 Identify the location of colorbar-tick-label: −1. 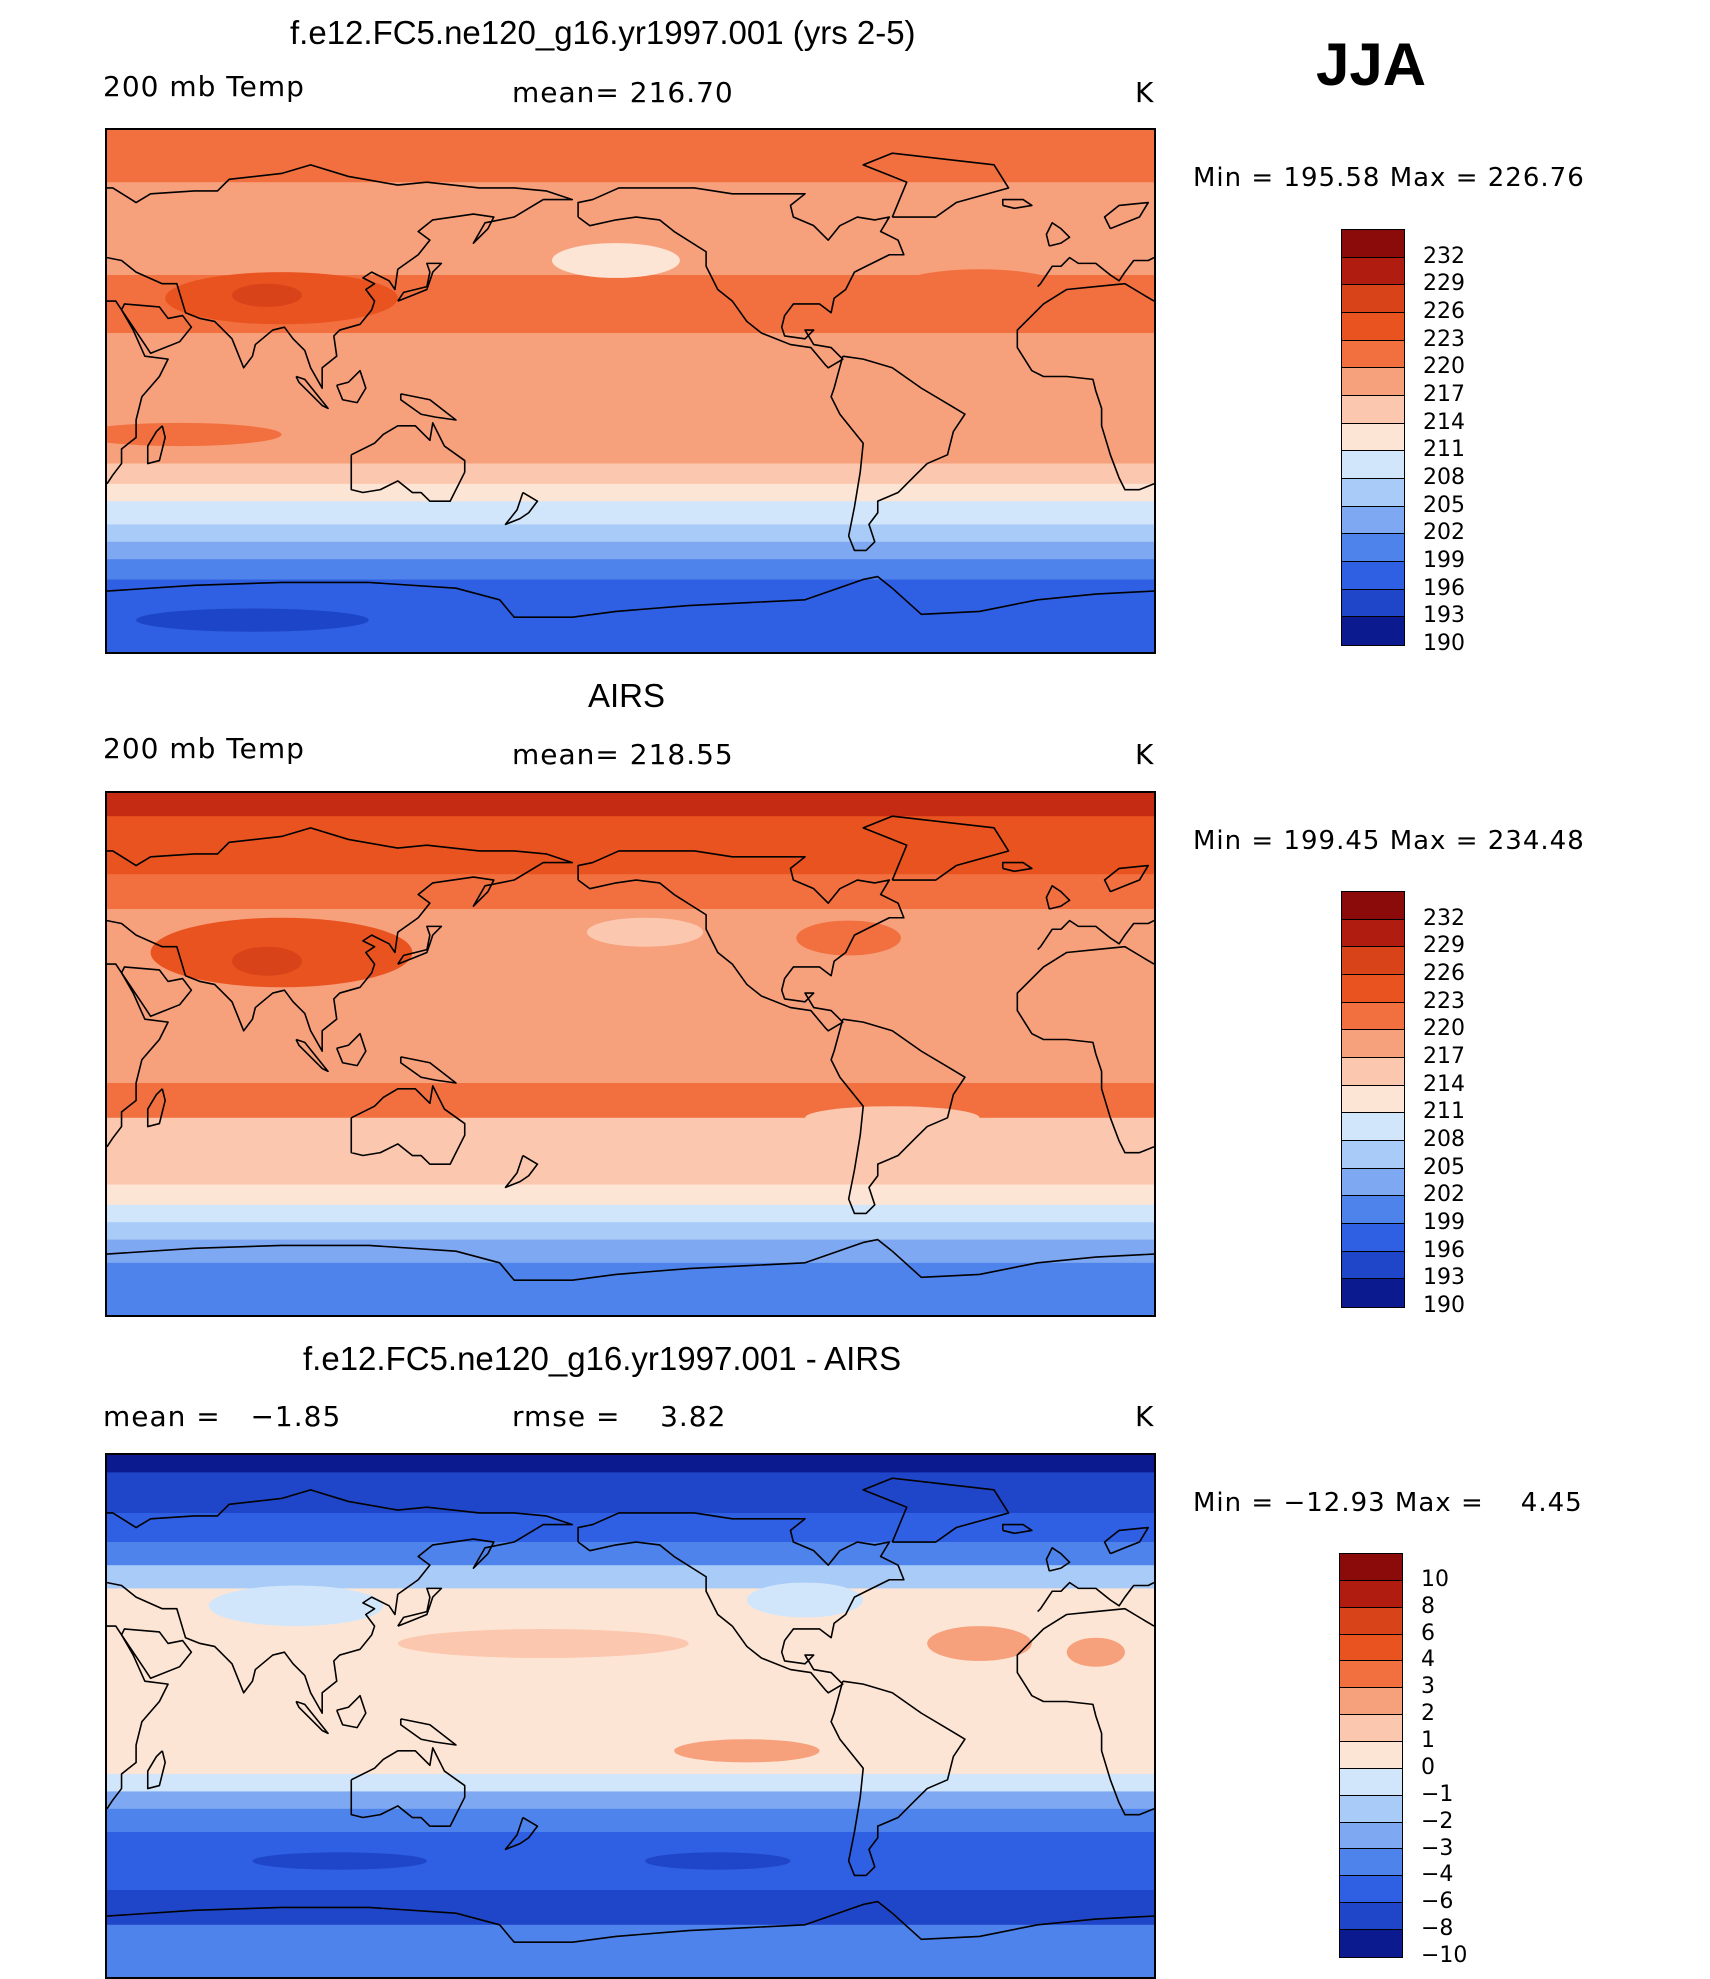
(1437, 1794).